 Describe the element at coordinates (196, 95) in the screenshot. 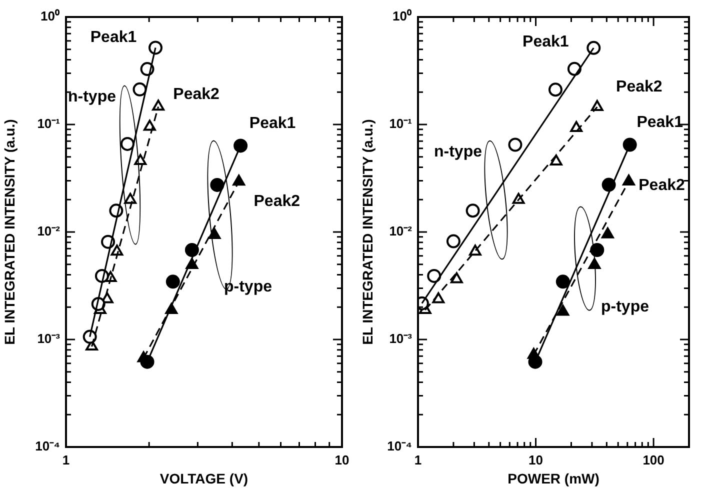

I see `series-label: Peak2` at that location.